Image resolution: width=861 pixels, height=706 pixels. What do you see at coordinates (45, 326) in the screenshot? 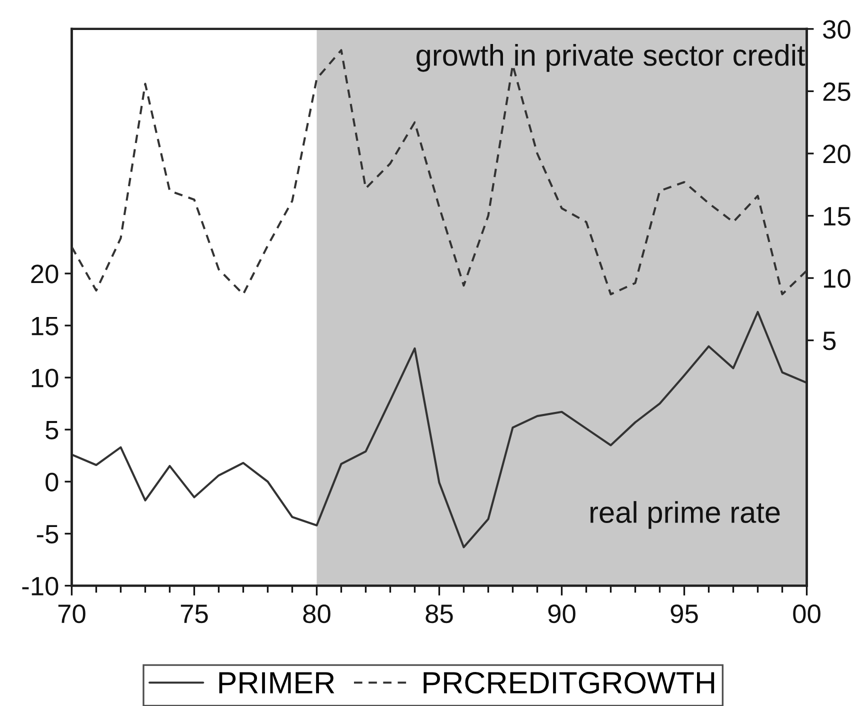
I see `y-tick-label: 15` at bounding box center [45, 326].